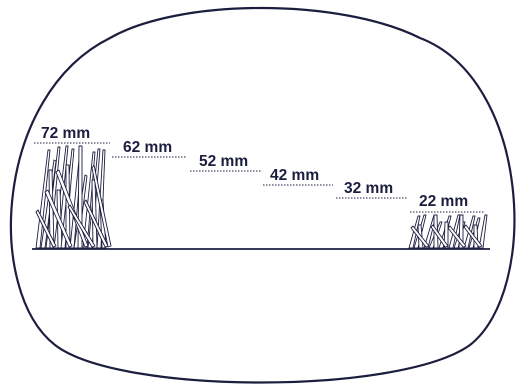 Image resolution: width=518 pixels, height=387 pixels. Describe the element at coordinates (73, 197) in the screenshot. I see `grass-tall-icon` at that location.